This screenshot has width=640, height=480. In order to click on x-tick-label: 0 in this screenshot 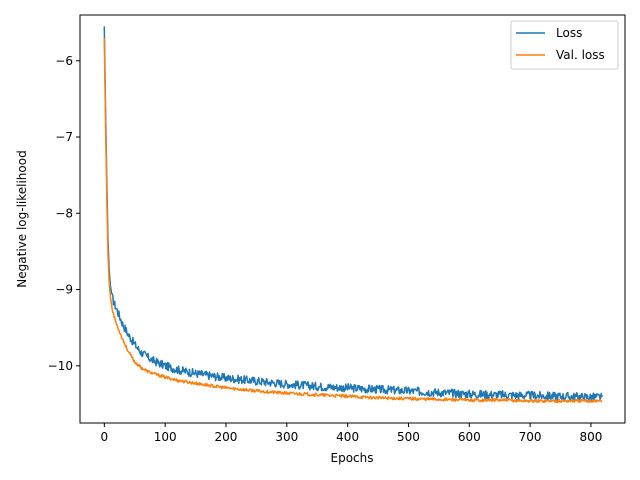, I will do `click(105, 437)`.